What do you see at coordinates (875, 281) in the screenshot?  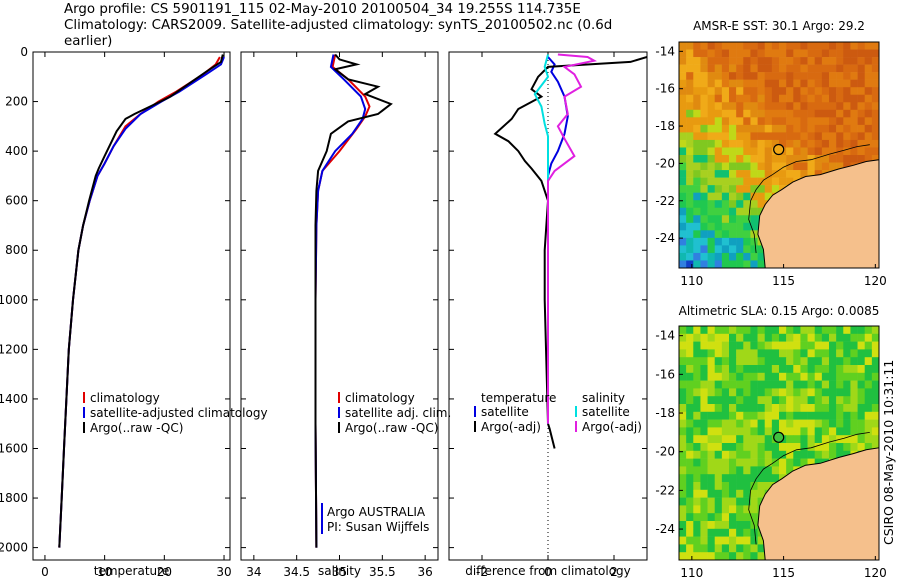 I see `x-tick-label: 120` at bounding box center [875, 281].